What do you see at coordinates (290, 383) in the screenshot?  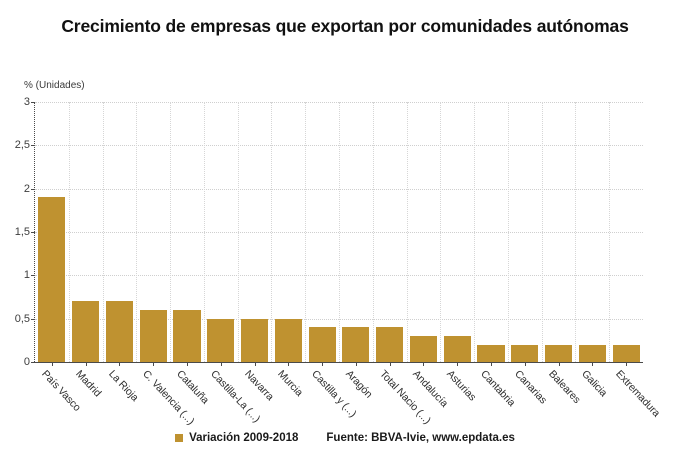 I see `x-axis-tick-label: Murcia` at bounding box center [290, 383].